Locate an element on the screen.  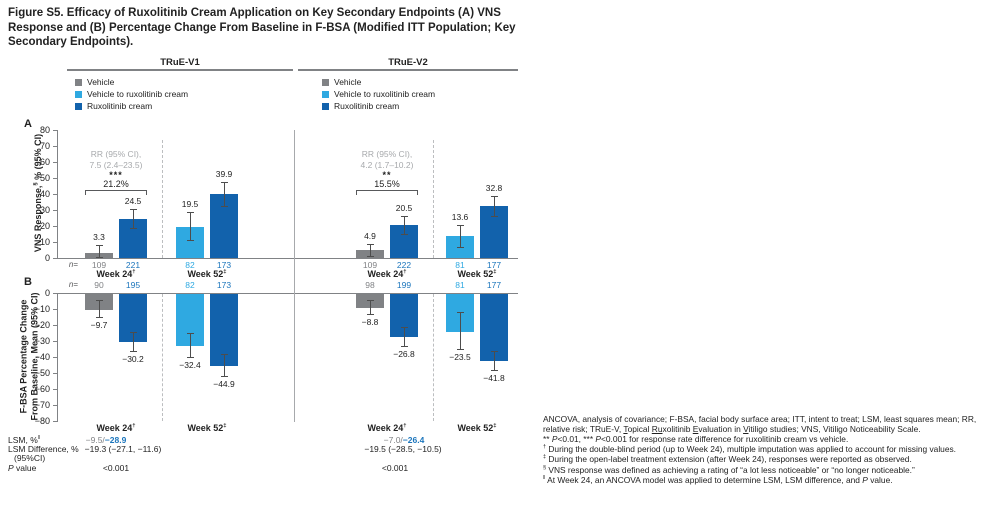
panel-a-y-tick-label: 50 is located at coordinates (44, 178).